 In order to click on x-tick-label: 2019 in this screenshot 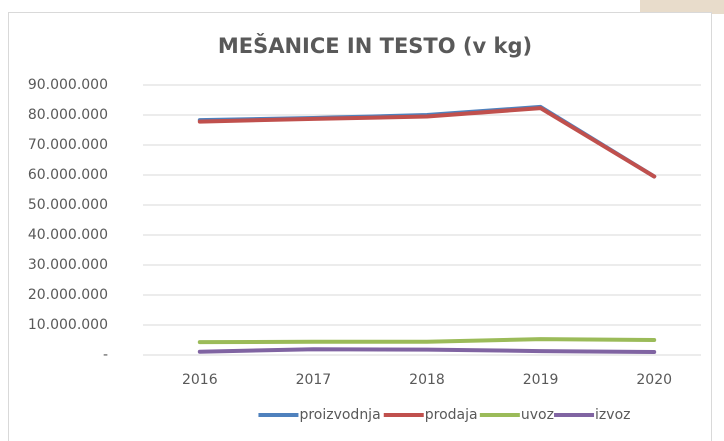, I will do `click(541, 380)`.